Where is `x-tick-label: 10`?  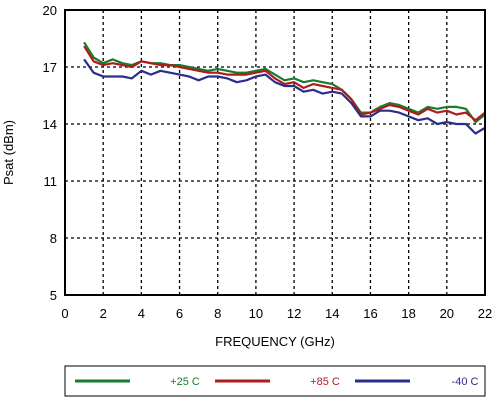 x-tick-label: 10 is located at coordinates (256, 313).